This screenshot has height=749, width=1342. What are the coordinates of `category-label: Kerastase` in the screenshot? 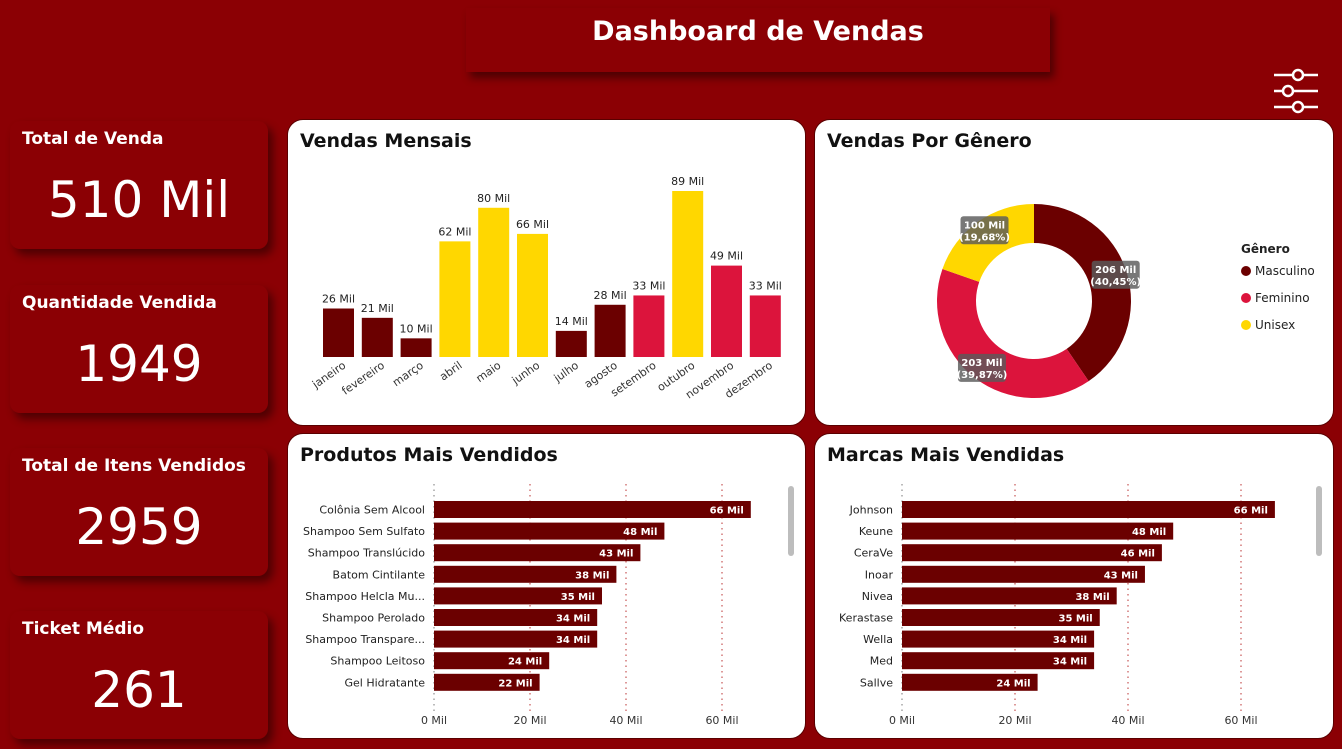 It's located at (866, 618).